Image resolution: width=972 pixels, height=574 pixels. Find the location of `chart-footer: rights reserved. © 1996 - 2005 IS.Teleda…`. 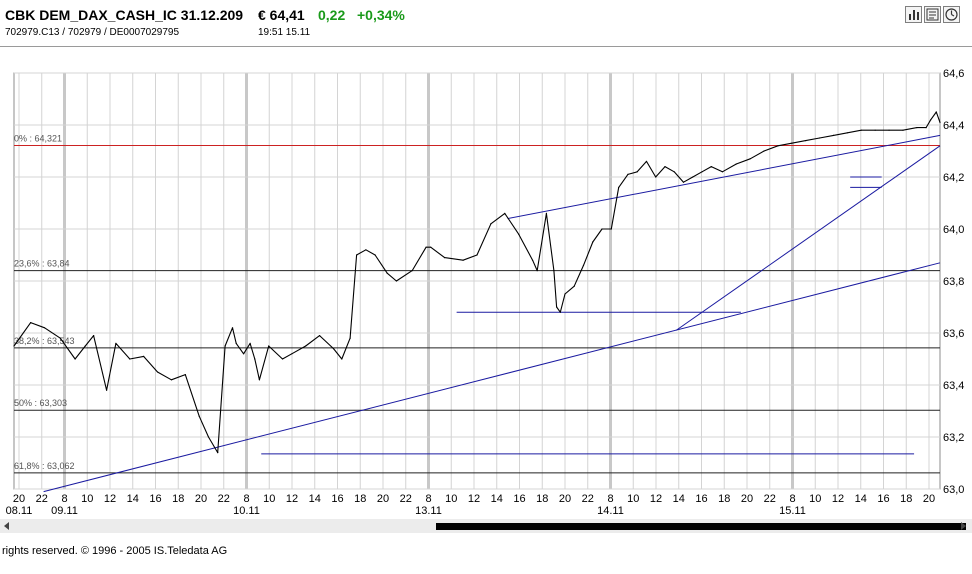

chart-footer: rights reserved. © 1996 - 2005 IS.Teleda… is located at coordinates (486, 553).